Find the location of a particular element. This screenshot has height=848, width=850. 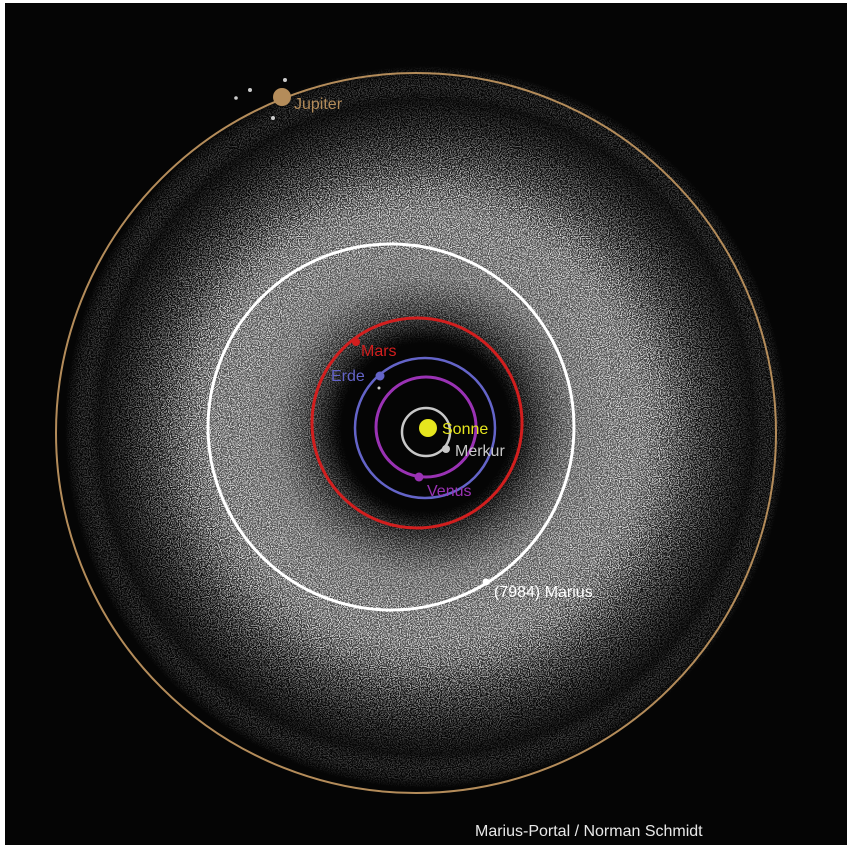

credit-text: Marius-Portal / Norman Schmidt is located at coordinates (589, 831).